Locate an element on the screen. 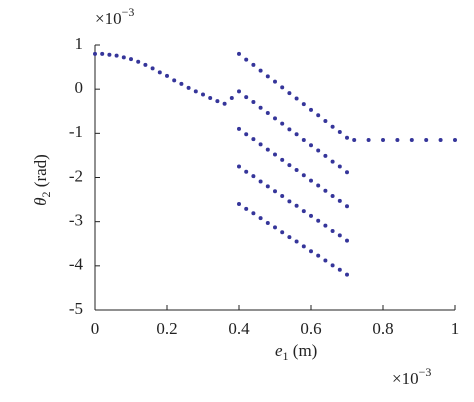 The width and height of the screenshot is (474, 402). y-tick-label: 1 is located at coordinates (79, 43).